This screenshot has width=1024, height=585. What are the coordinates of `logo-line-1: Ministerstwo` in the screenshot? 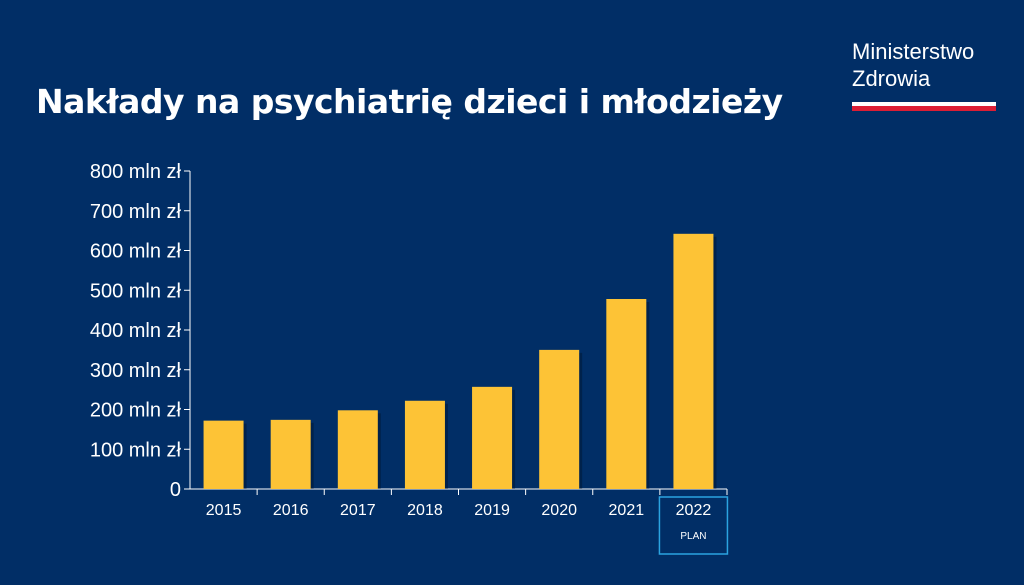 It's located at (913, 51).